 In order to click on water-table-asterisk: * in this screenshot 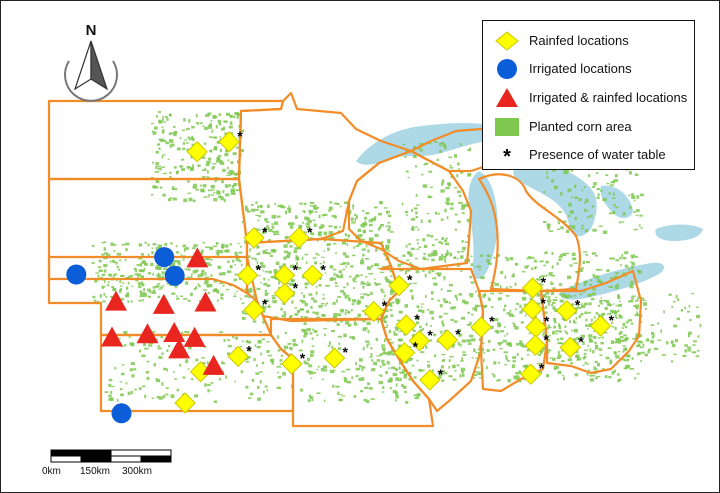, I will do `click(544, 282)`.